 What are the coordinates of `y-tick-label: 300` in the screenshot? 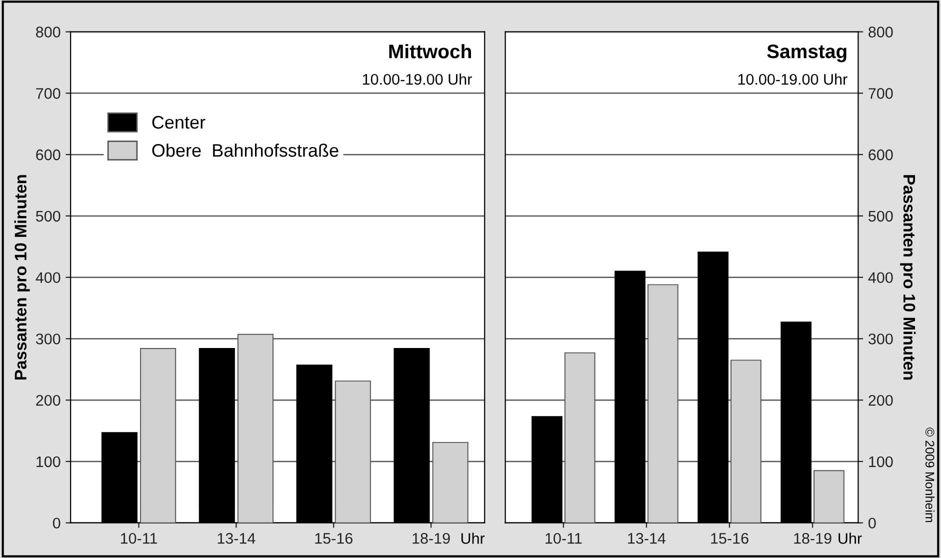 It's located at (48, 339).